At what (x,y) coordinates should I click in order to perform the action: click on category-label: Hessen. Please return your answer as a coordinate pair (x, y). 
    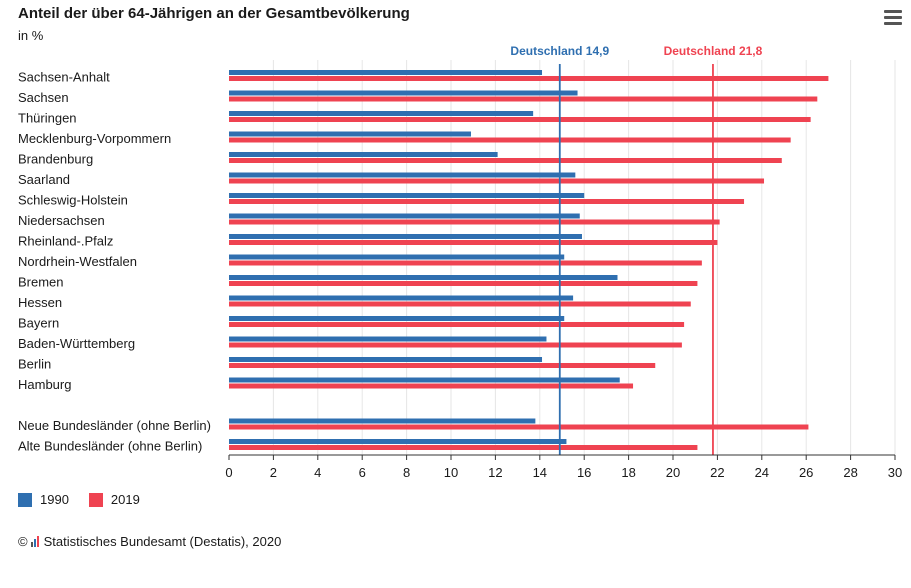
    Looking at the image, I should click on (40, 302).